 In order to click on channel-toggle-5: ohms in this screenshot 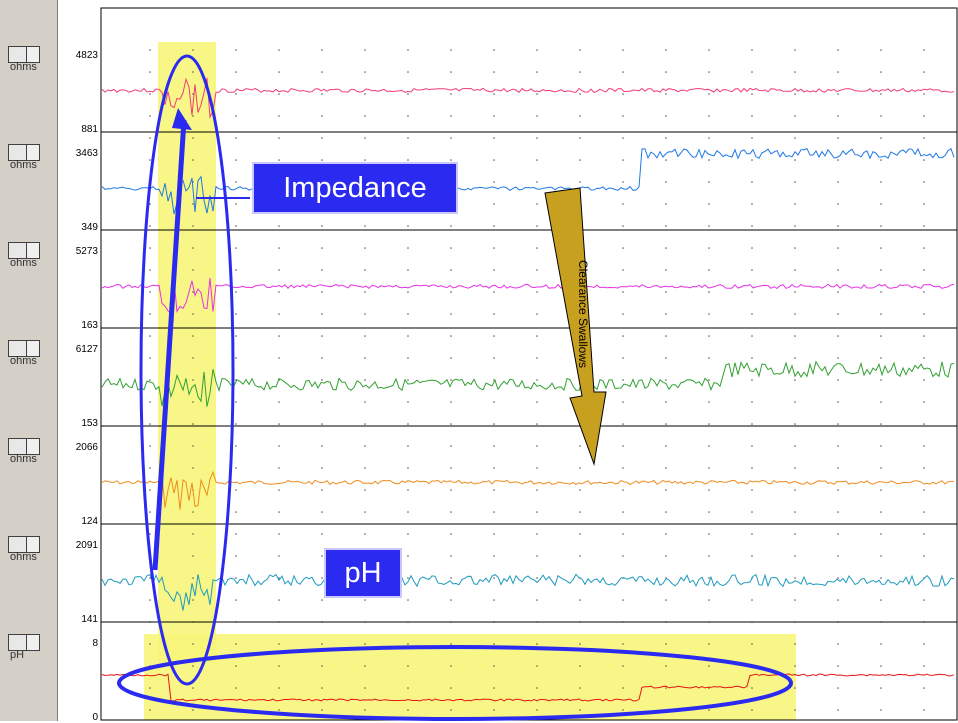, I will do `click(26, 552)`.